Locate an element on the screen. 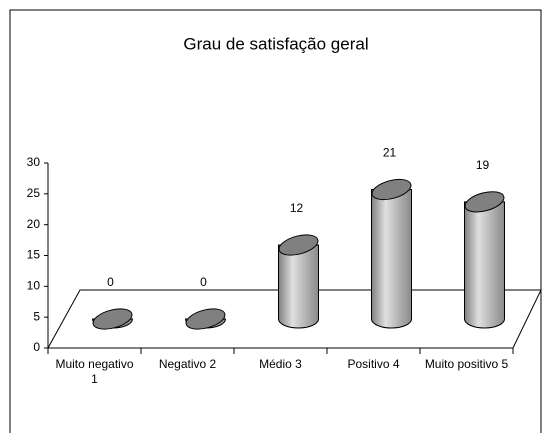 The height and width of the screenshot is (433, 552). x-tick-label: Negativo 2 is located at coordinates (187, 364).